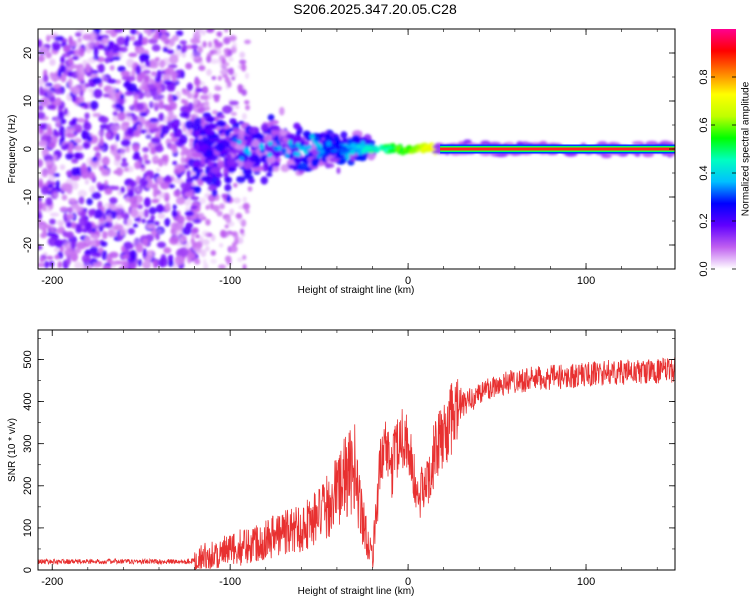 This screenshot has width=750, height=600. I want to click on y-tick-label: -10, so click(28, 197).